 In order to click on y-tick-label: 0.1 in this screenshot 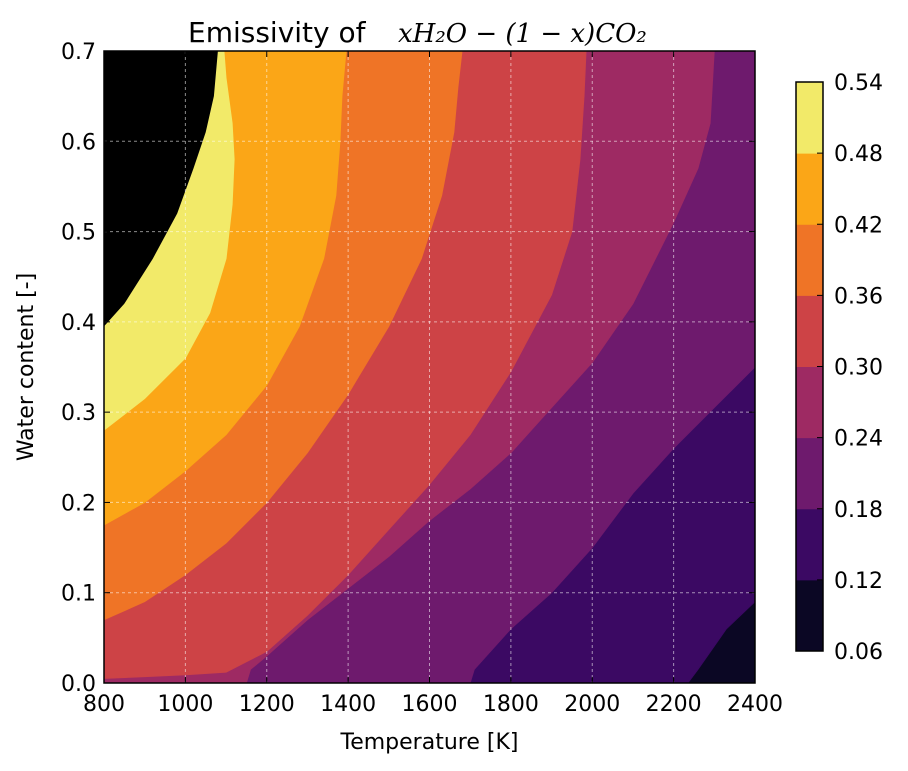, I will do `click(78, 594)`.